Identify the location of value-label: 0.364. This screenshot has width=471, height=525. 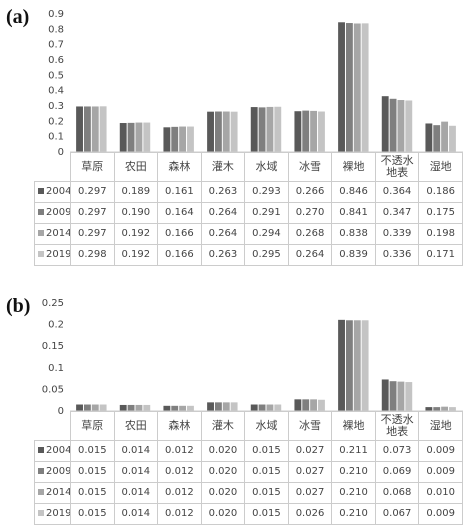
(397, 192).